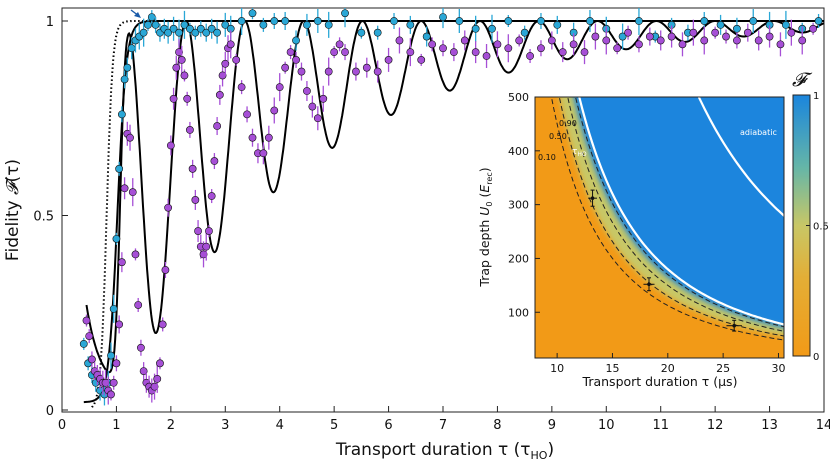  Describe the element at coordinates (280, 425) in the screenshot. I see `x-tick-label: 4` at that location.